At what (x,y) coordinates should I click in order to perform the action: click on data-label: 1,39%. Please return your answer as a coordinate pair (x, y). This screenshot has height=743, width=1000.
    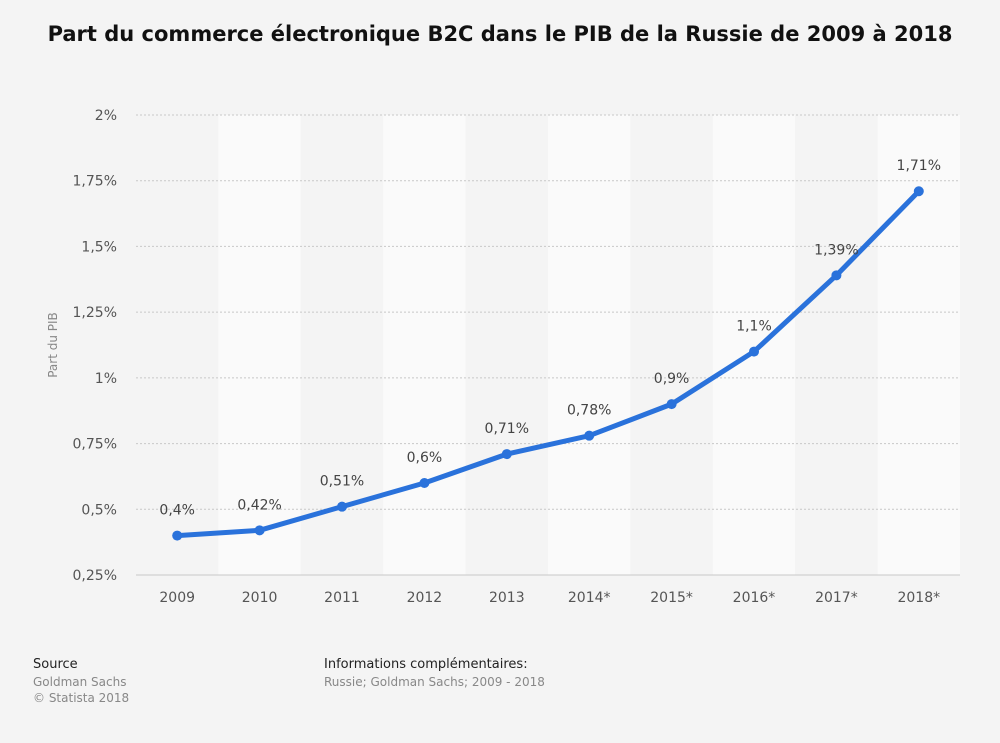
    Looking at the image, I should click on (836, 250).